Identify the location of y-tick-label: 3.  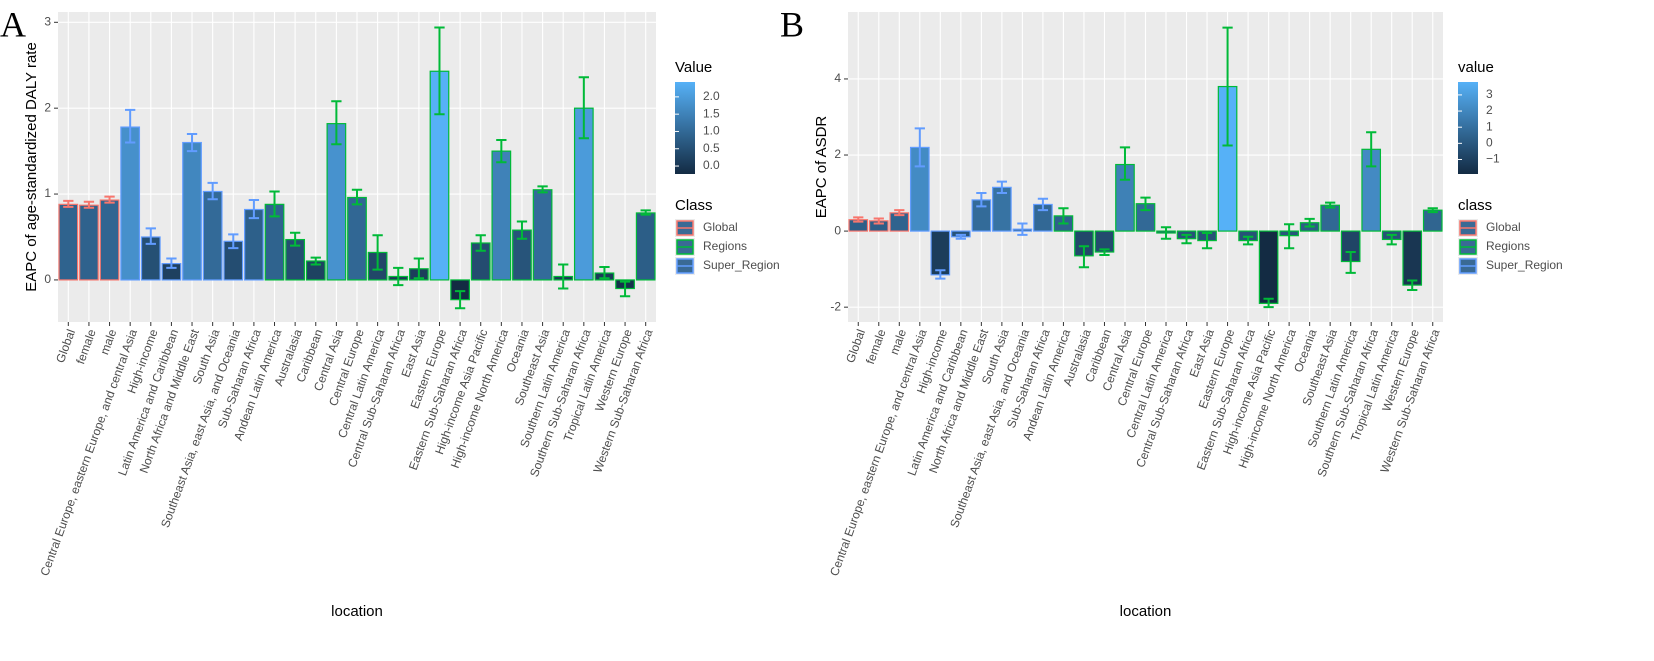
(47, 21).